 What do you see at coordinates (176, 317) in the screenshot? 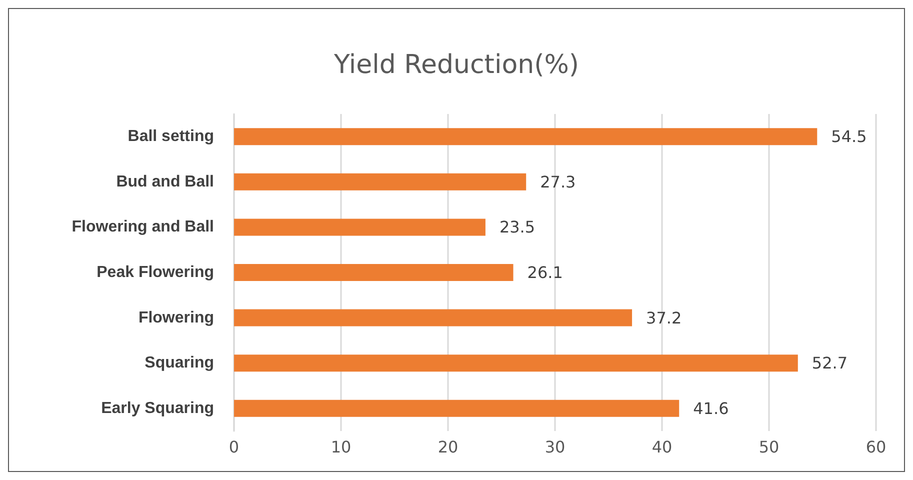
I see `y-tick-label: Flowering` at bounding box center [176, 317].